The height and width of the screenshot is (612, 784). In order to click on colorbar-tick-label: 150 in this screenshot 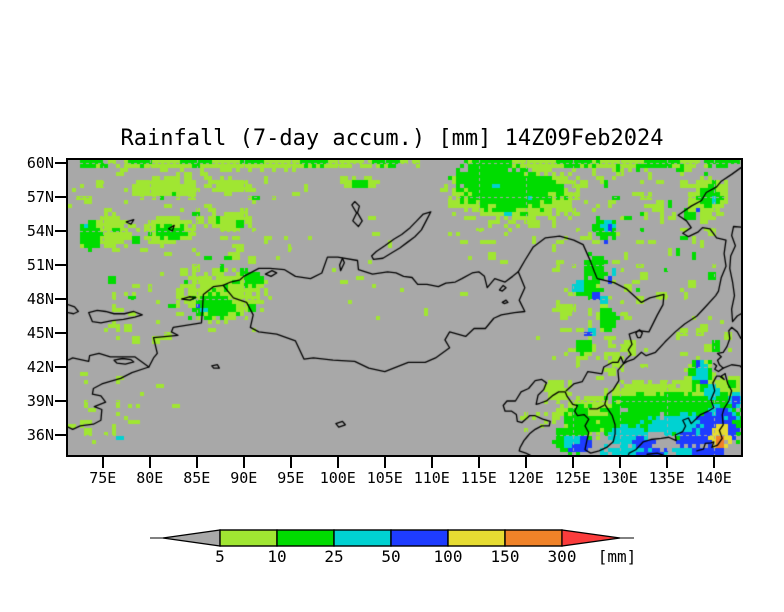, I will do `click(505, 556)`.